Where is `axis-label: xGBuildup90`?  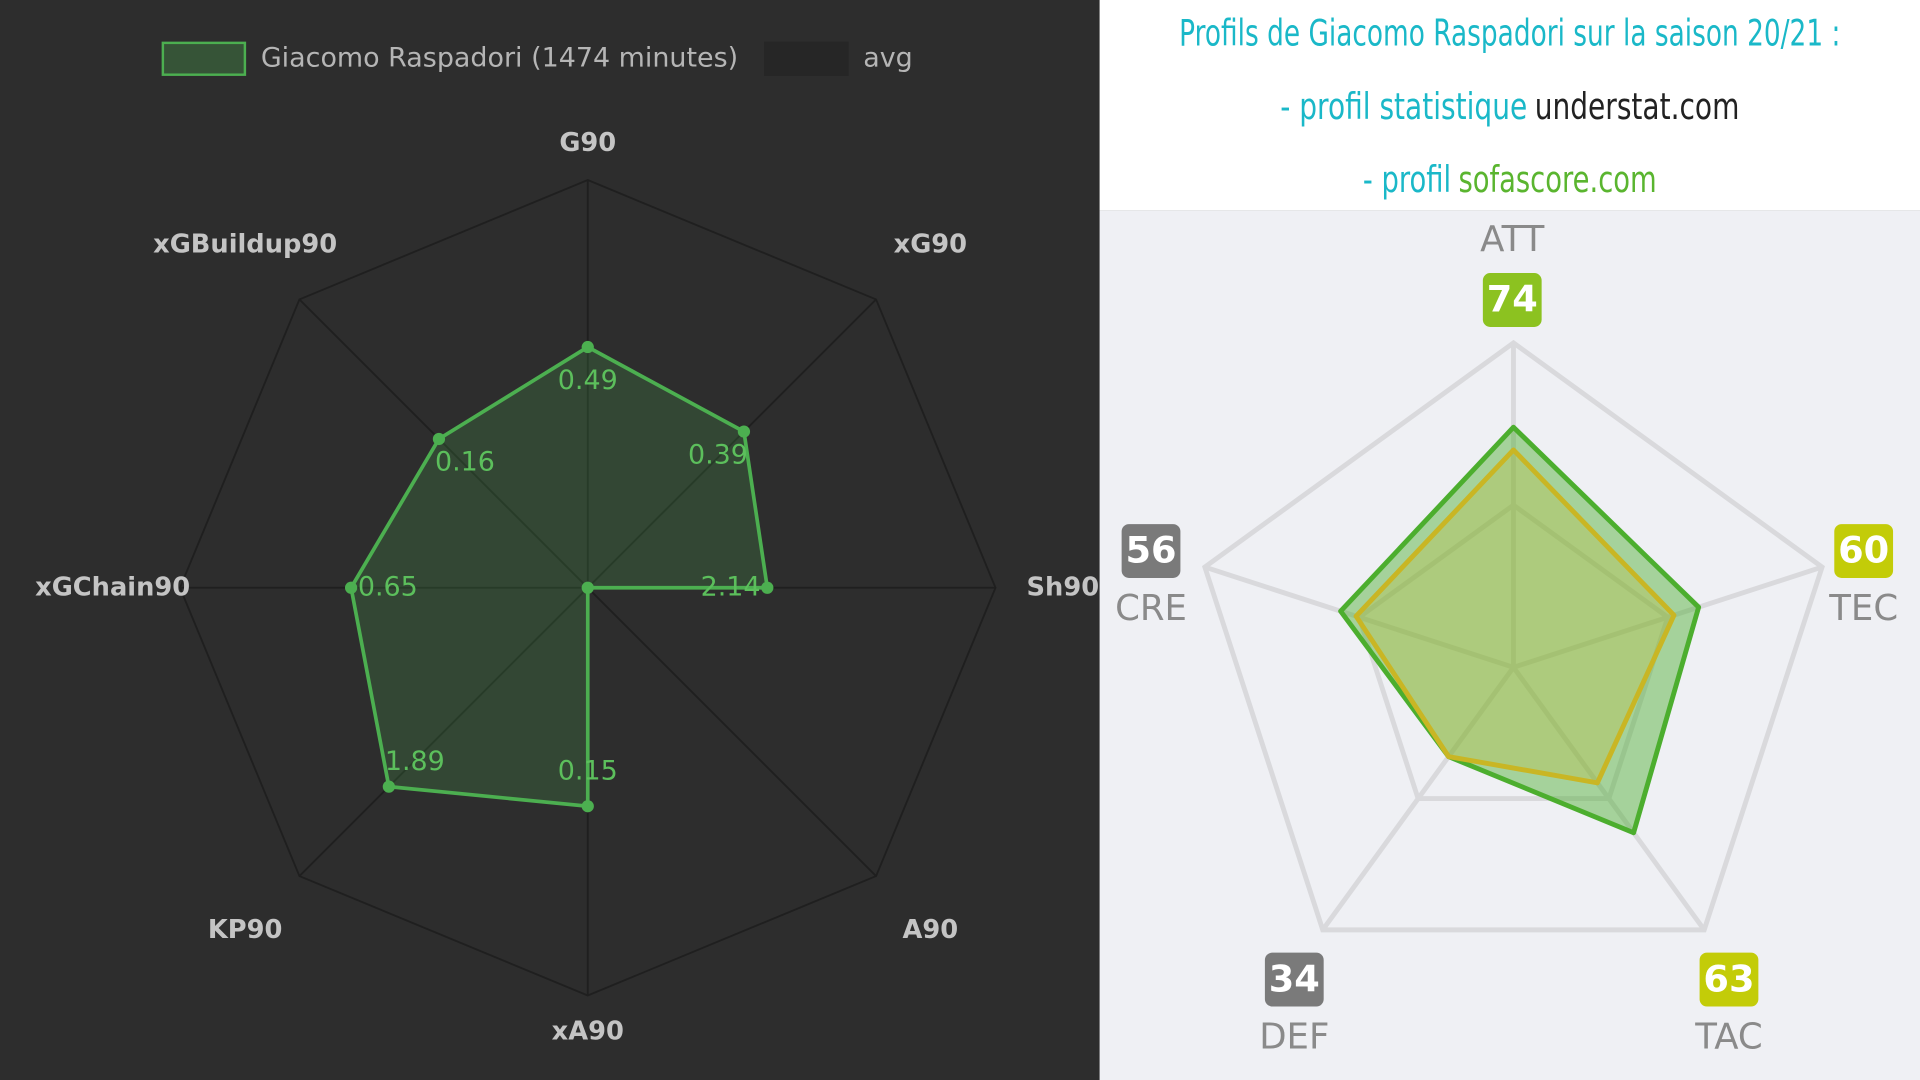 axis-label: xGBuildup90 is located at coordinates (245, 245).